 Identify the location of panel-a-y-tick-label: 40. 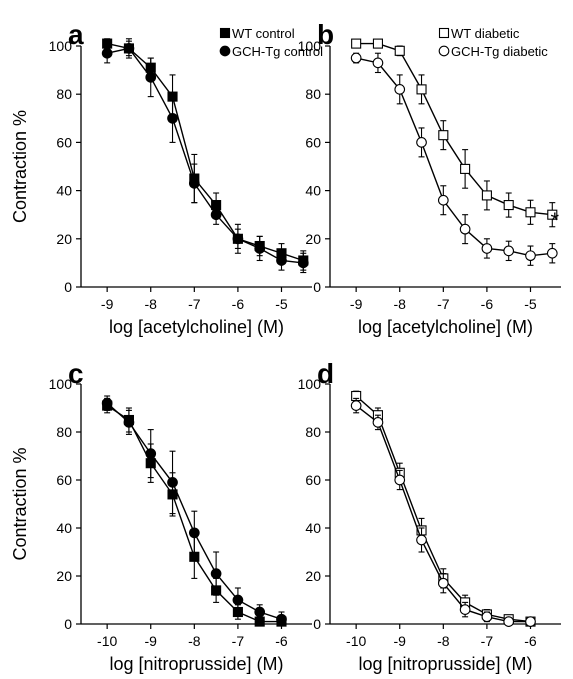
(64, 191).